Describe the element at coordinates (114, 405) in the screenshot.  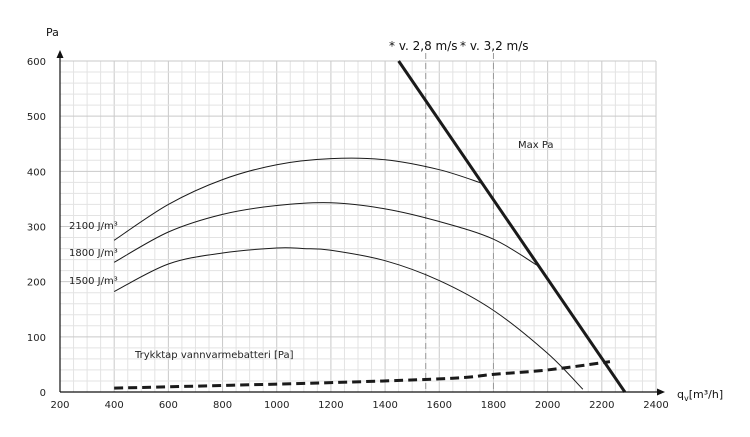
I see `x-tick-label: 400` at that location.